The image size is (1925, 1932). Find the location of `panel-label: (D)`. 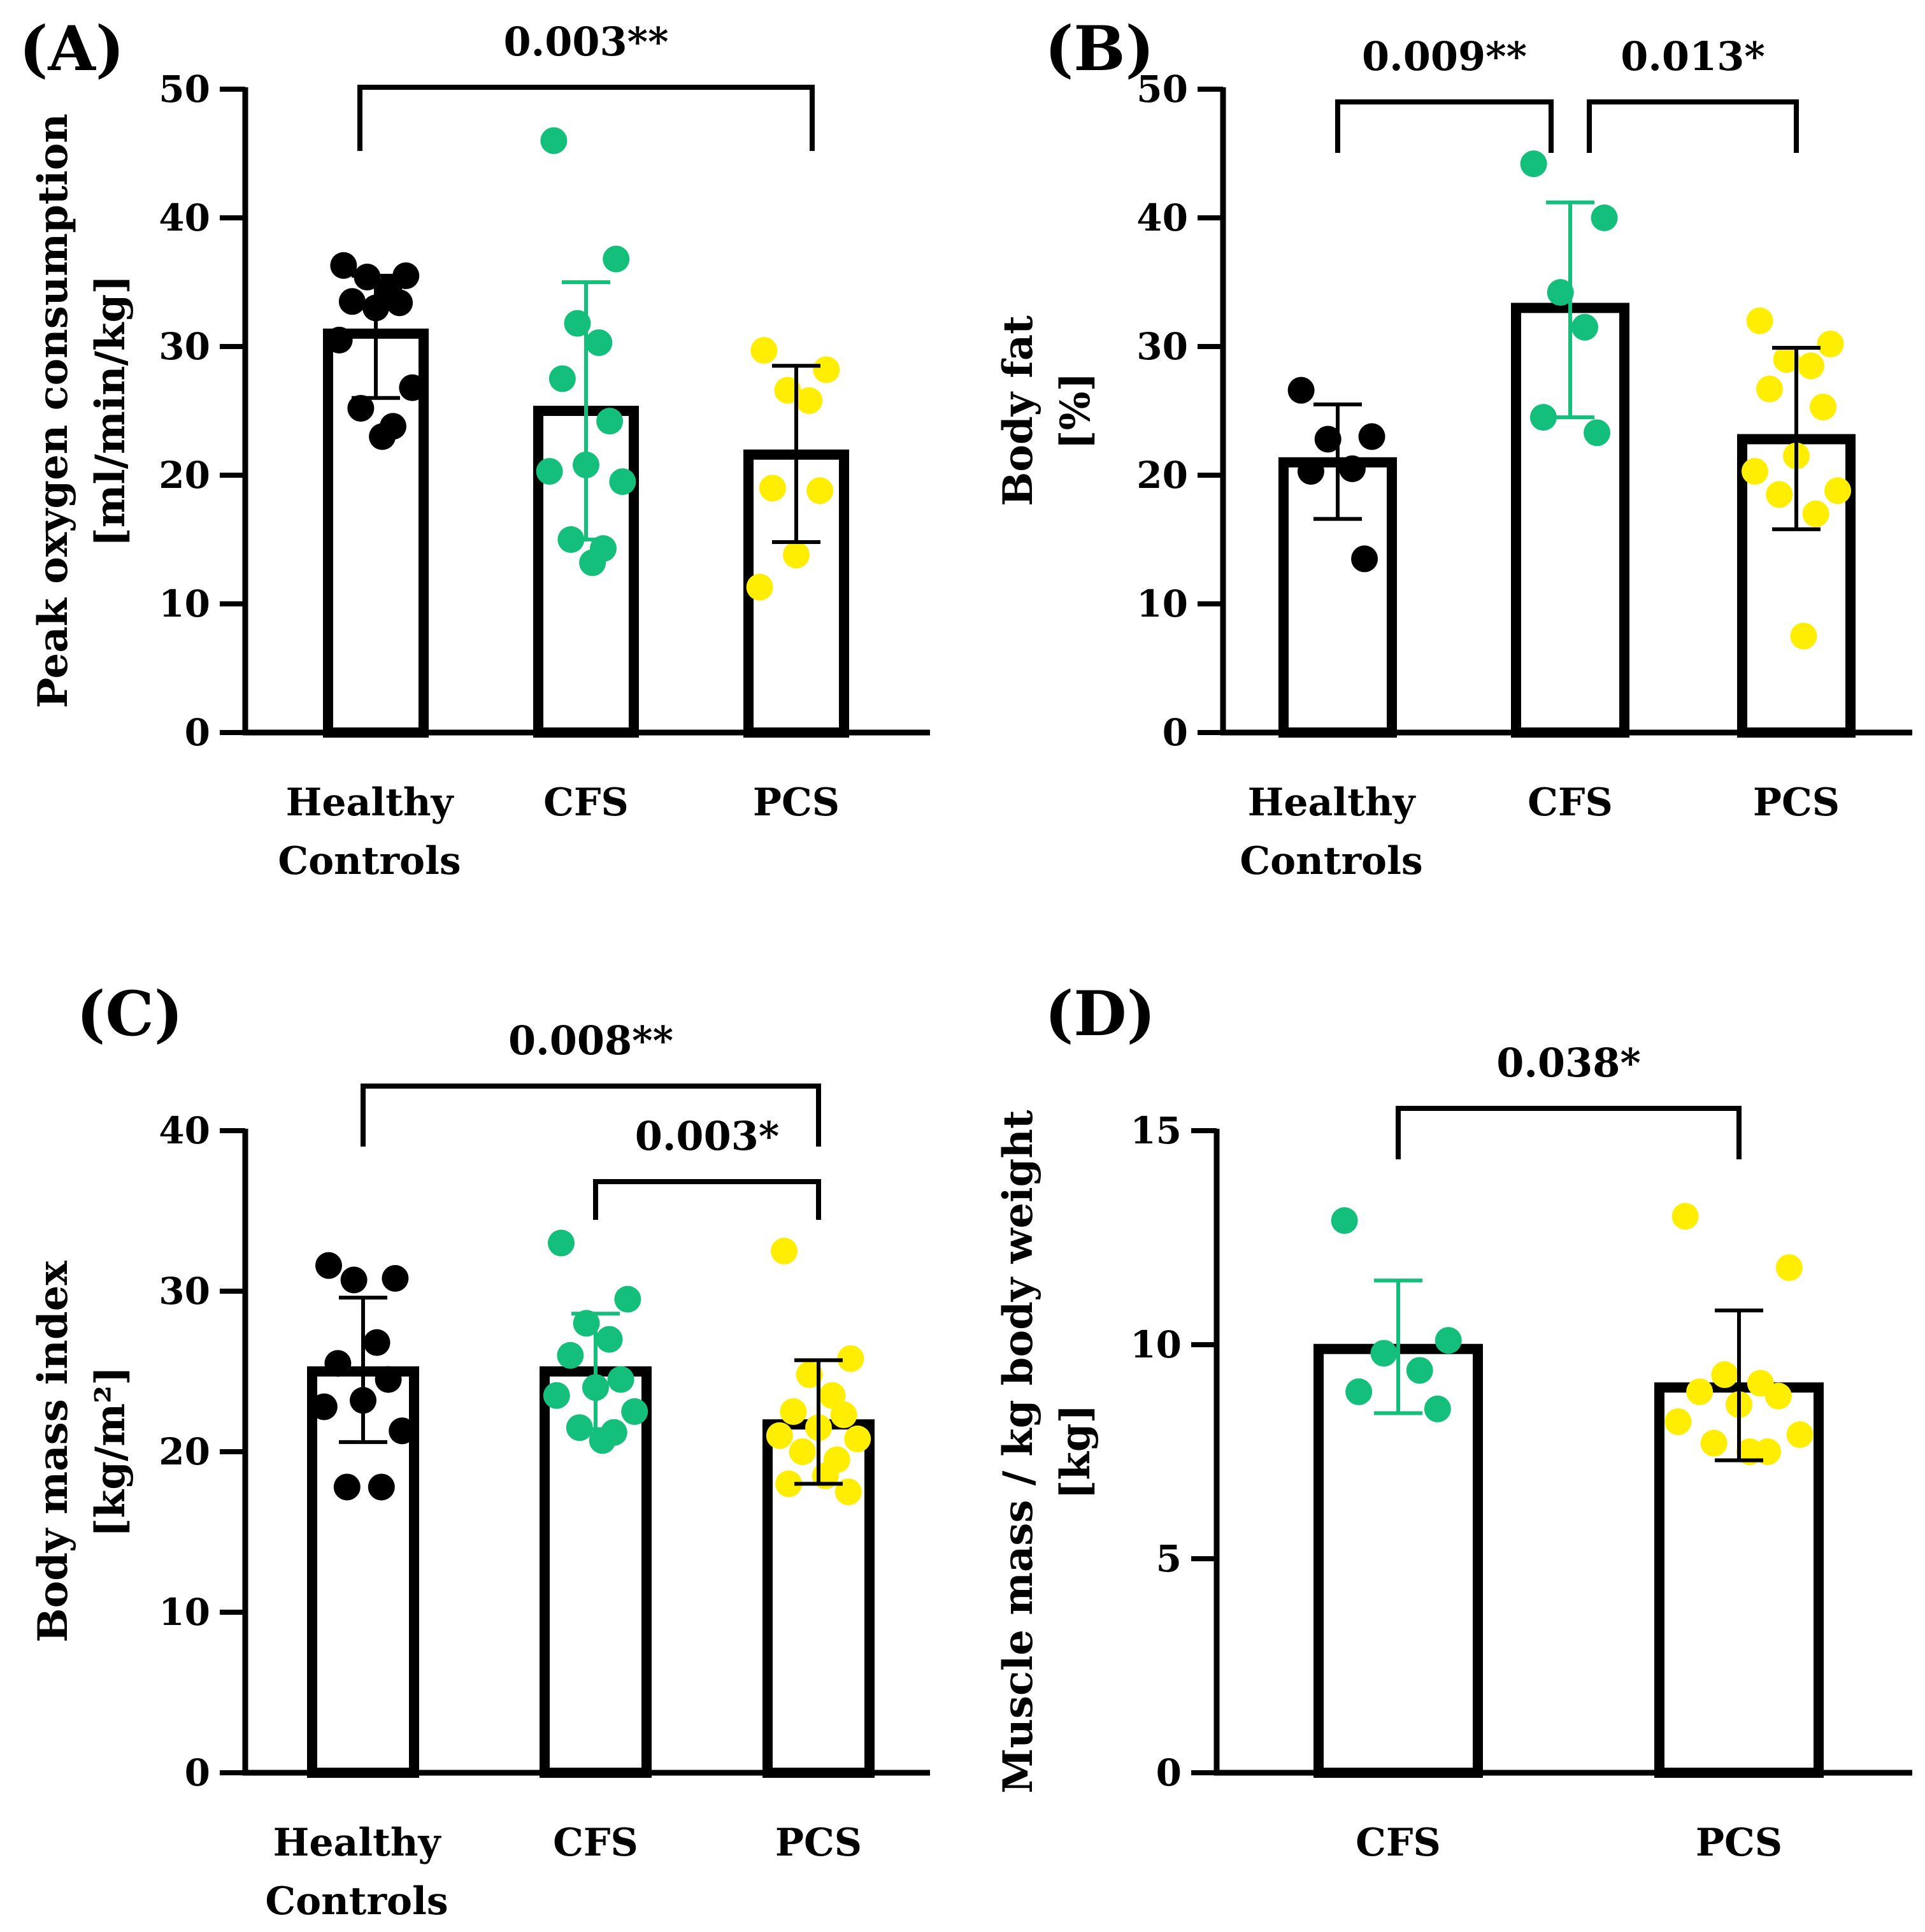

panel-label: (D) is located at coordinates (1100, 1014).